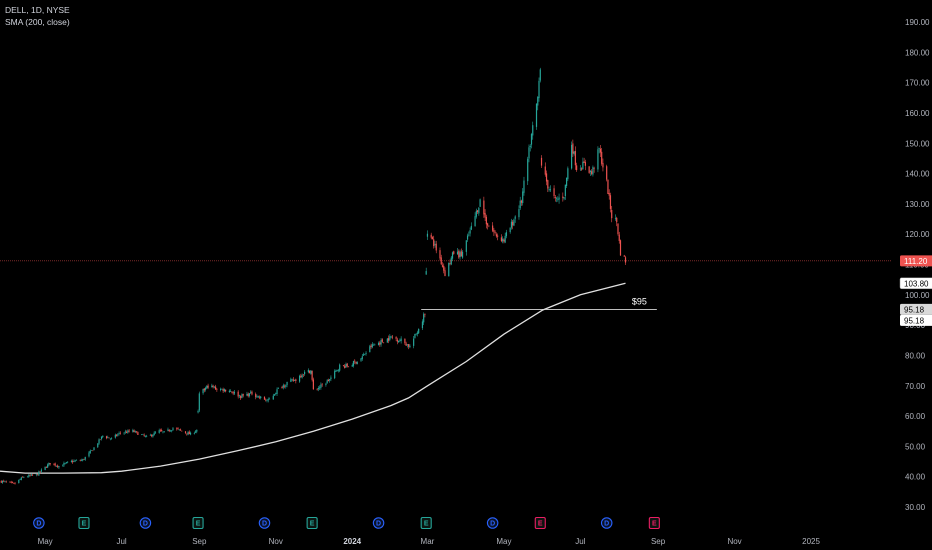 Image resolution: width=932 pixels, height=550 pixels. I want to click on dividend-marker: D, so click(492, 523).